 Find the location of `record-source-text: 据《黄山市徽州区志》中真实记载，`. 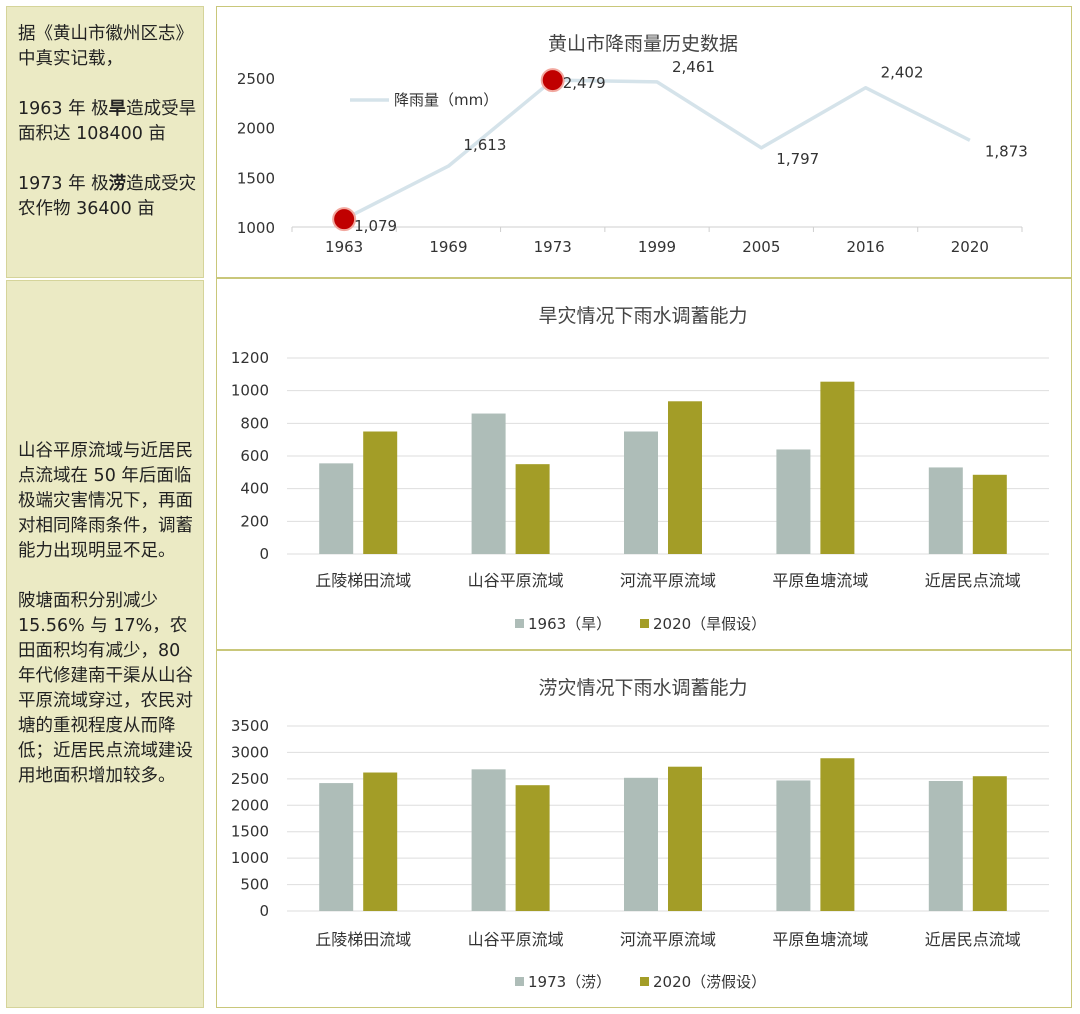

record-source-text: 据《黄山市徽州区志》中真实记载， is located at coordinates (105, 46).